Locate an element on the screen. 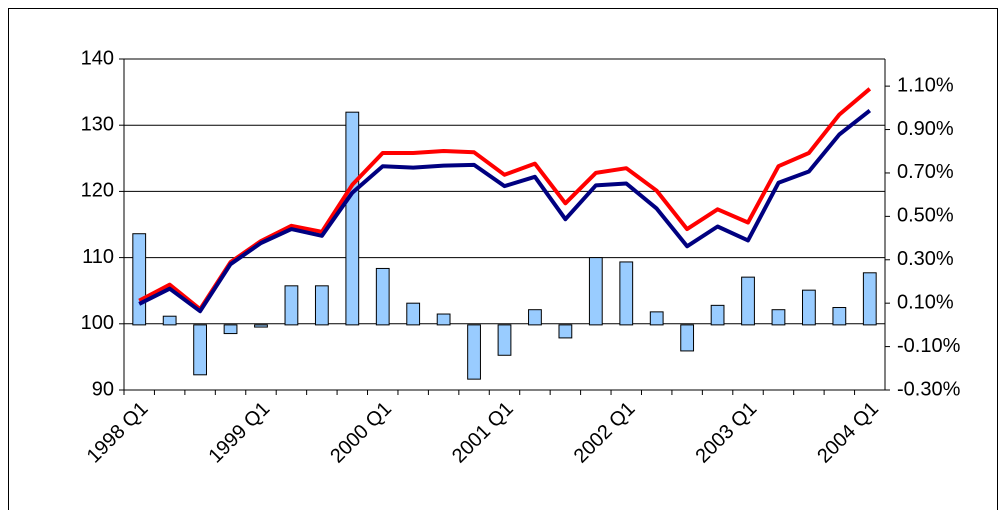  x-tick-label: 2004 Q1 is located at coordinates (848, 433).